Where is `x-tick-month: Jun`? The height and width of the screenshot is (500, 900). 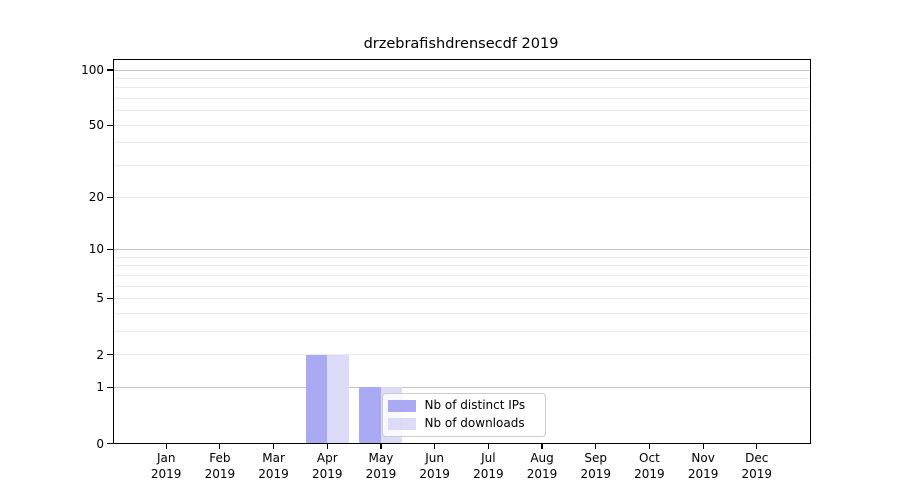
x-tick-month: Jun is located at coordinates (435, 458).